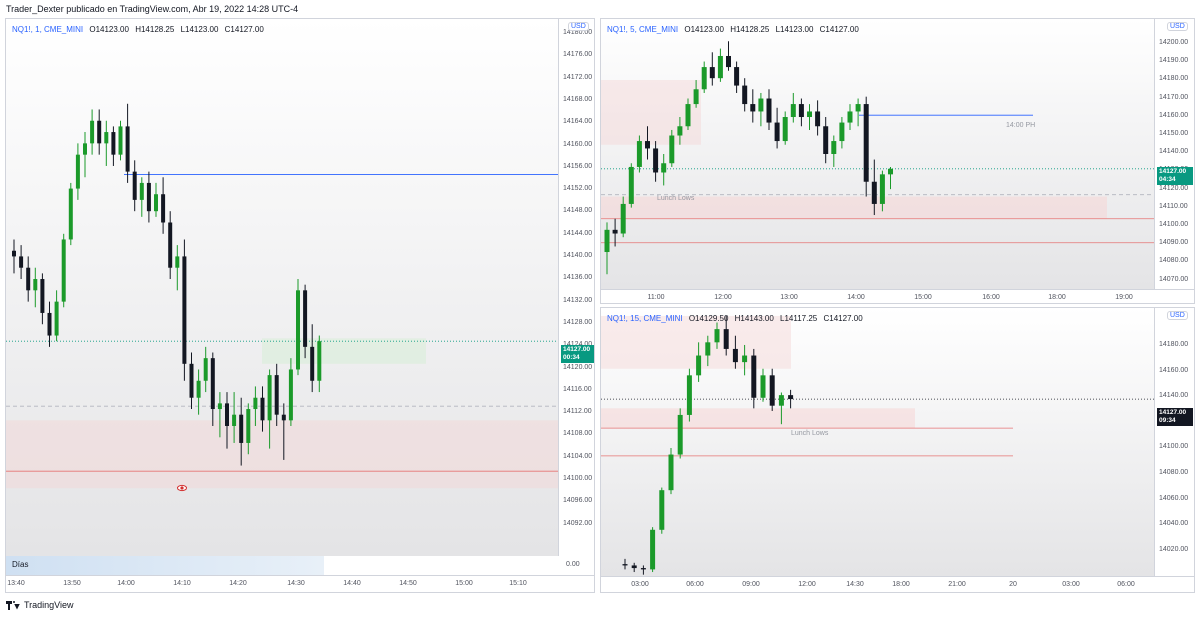 This screenshot has width=1200, height=617. What do you see at coordinates (645, 318) in the screenshot?
I see `symbol-label: NQ1!, 15, CME_MINI` at bounding box center [645, 318].